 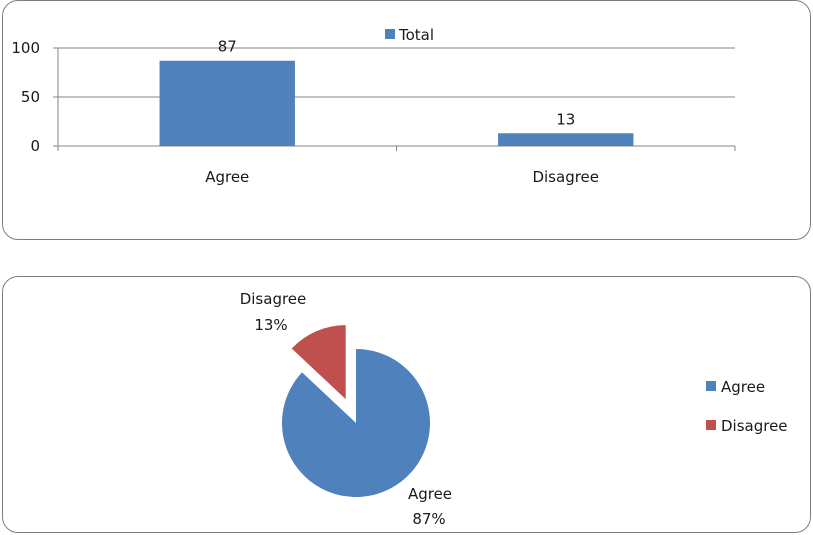 I want to click on legend-label-disagree: Disagree, so click(x=754, y=426).